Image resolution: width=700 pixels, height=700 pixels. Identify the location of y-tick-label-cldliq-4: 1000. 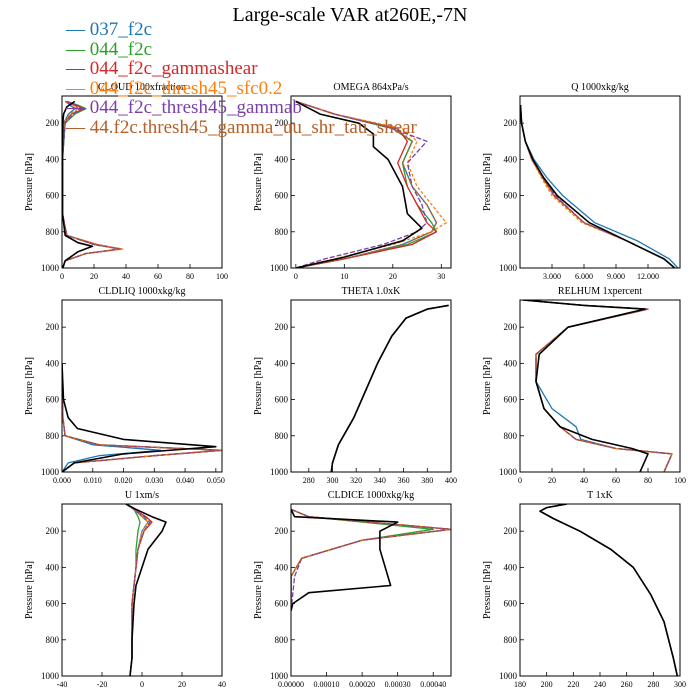
(50, 472).